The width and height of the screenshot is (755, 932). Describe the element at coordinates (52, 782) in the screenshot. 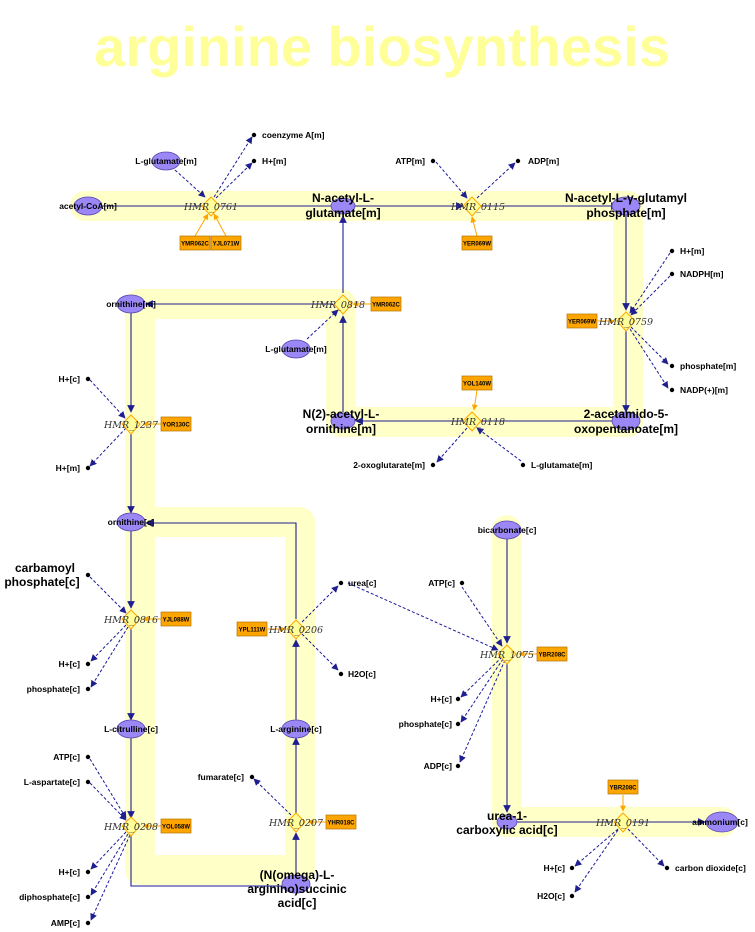

I see `label-l-aspartate-c: L-aspartate[c]` at that location.